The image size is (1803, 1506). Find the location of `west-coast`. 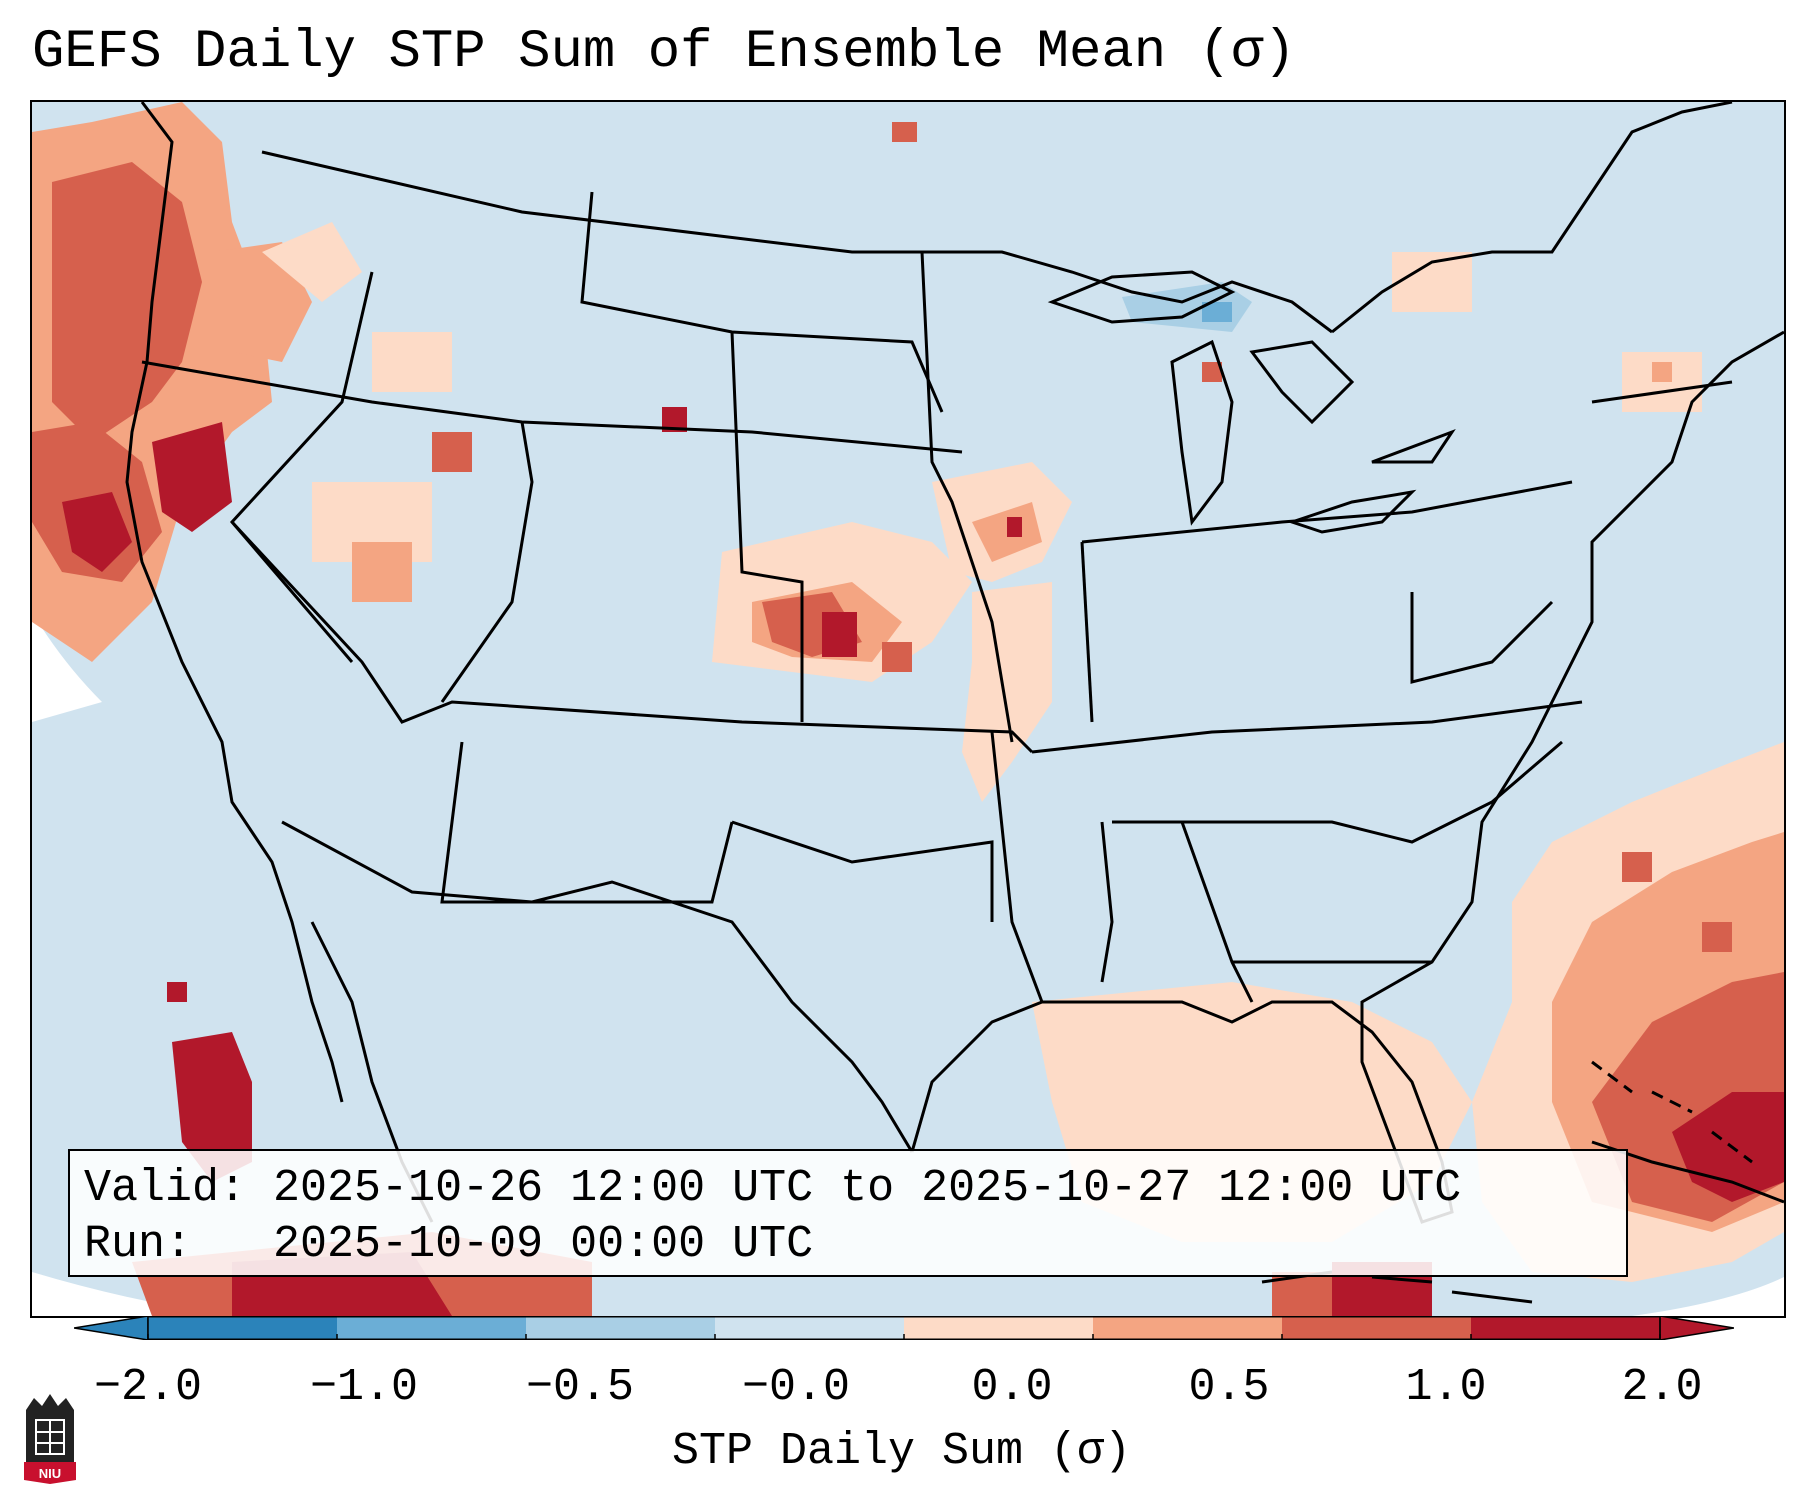

west-coast is located at coordinates (234, 602).